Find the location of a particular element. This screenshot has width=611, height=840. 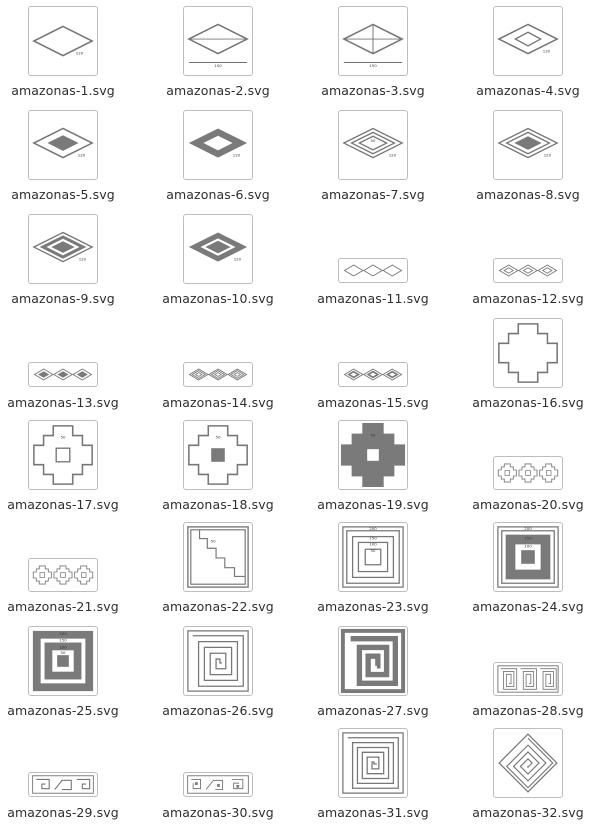

file-name-label: amazonas-26.svg is located at coordinates (218, 710).